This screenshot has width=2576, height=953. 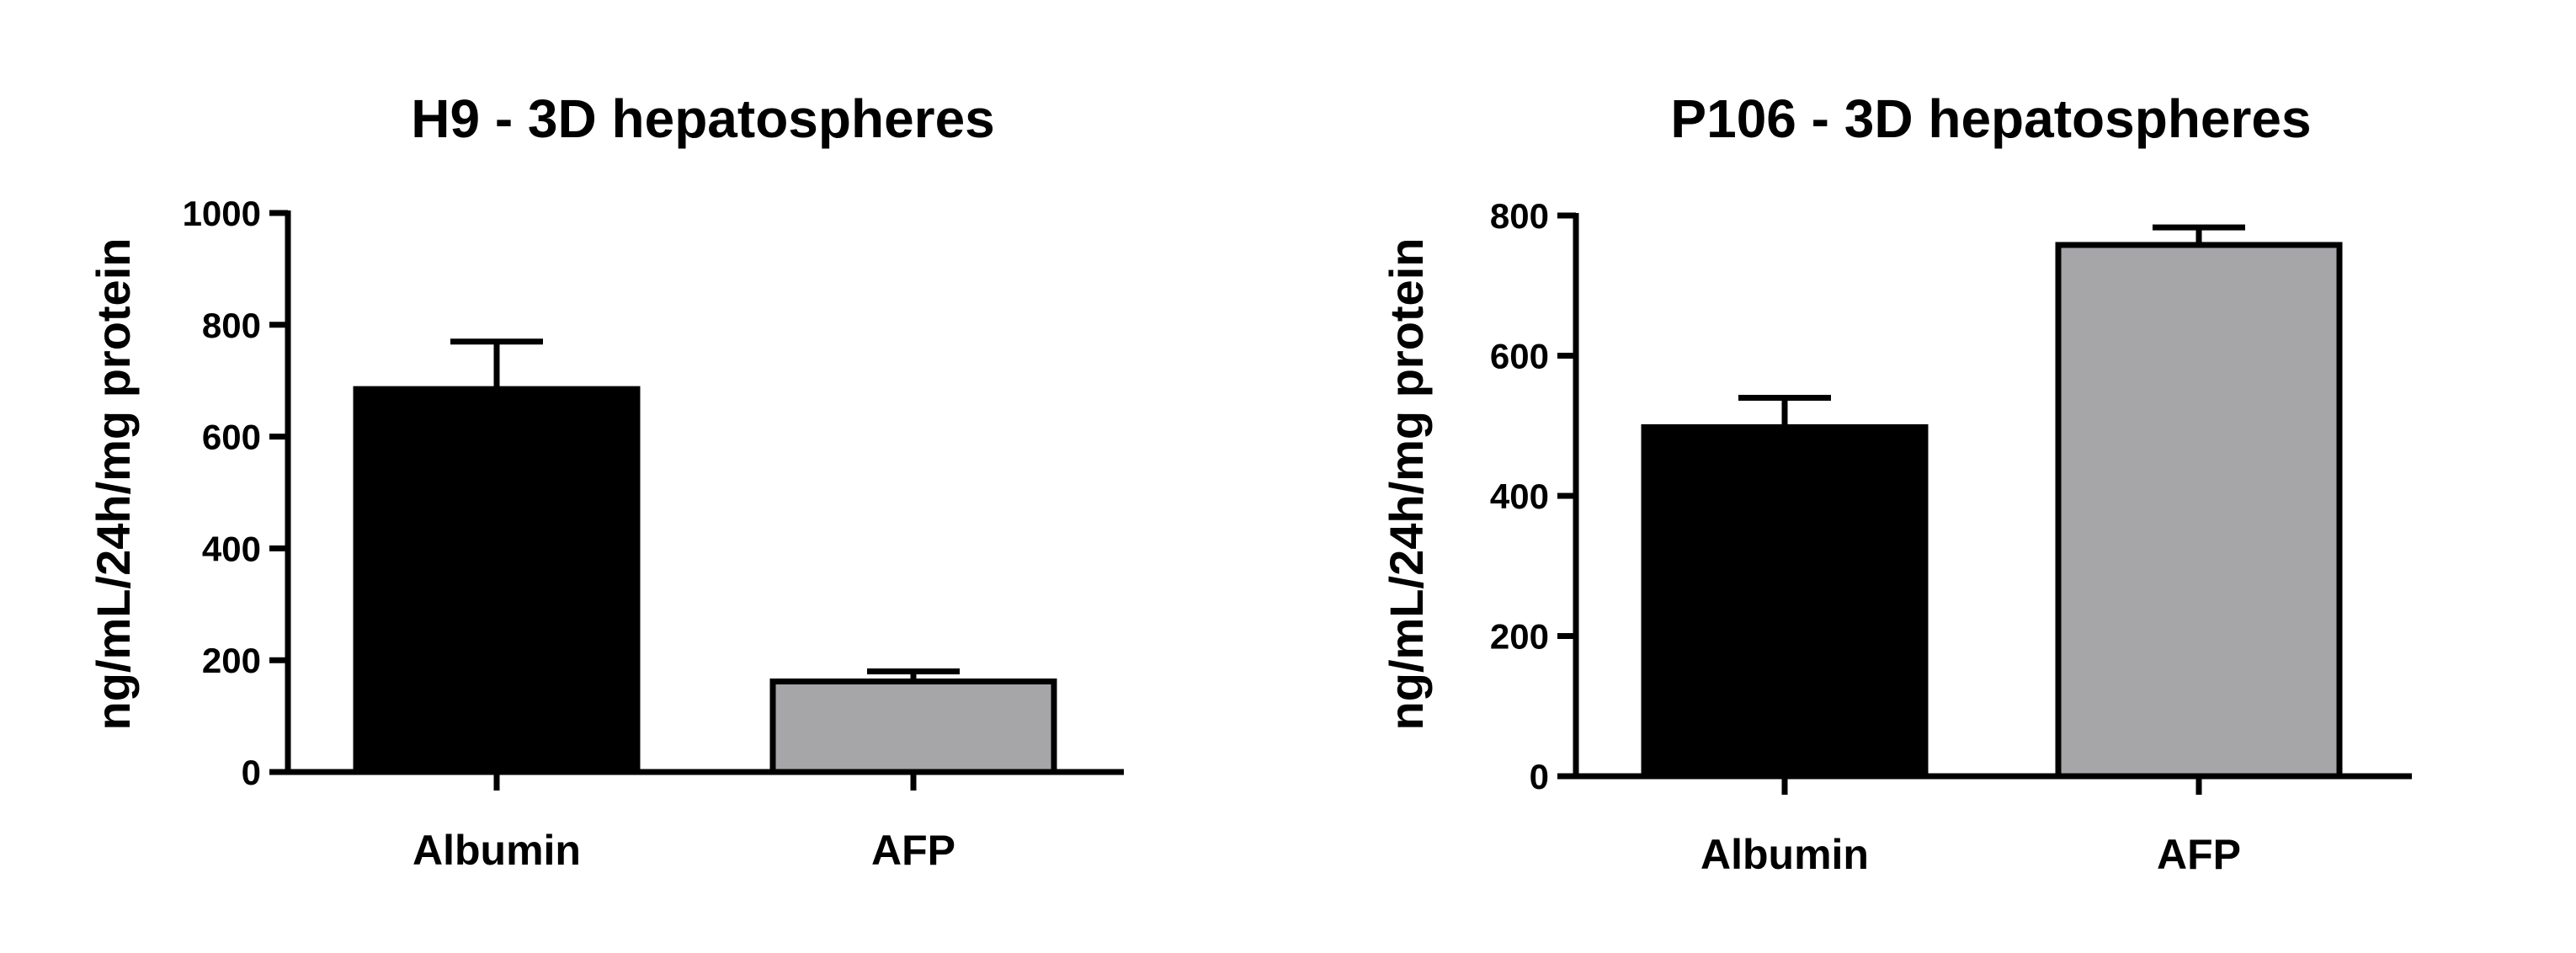 I want to click on chart-title: P106 - 3D hepatospheres, so click(x=1990, y=118).